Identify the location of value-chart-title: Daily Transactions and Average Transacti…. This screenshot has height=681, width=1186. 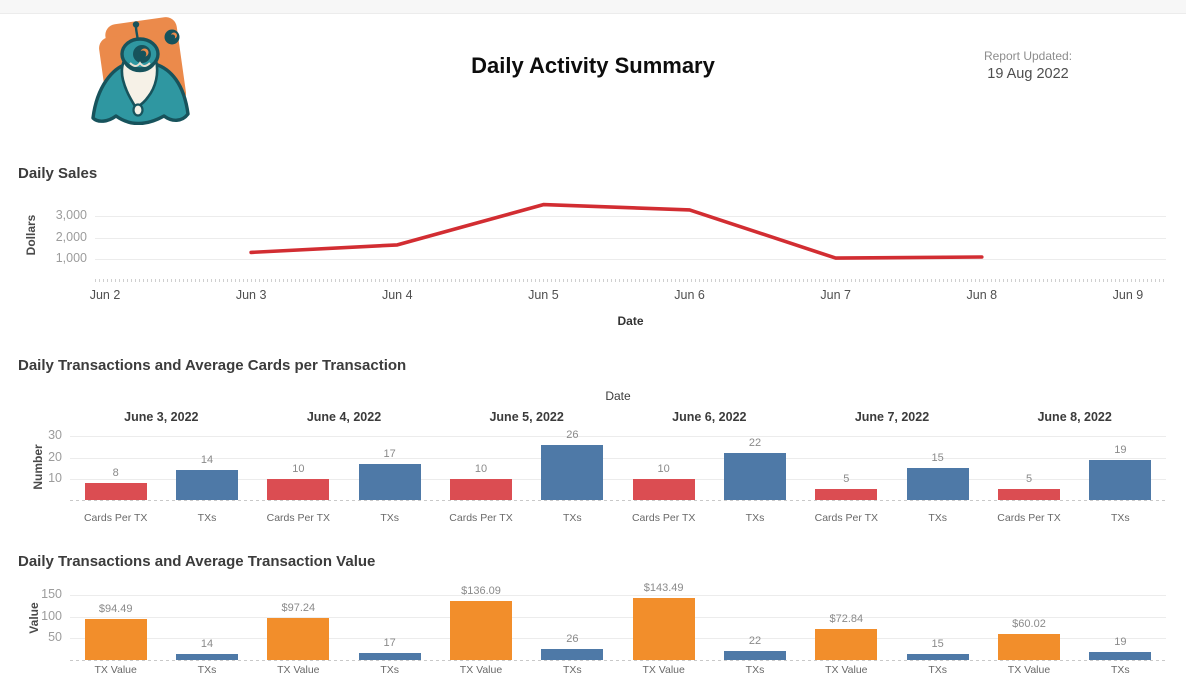
(197, 561).